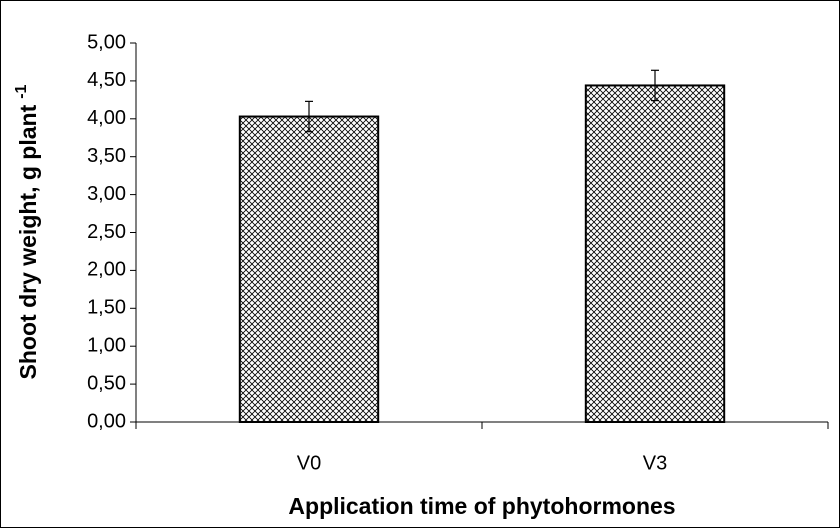 Image resolution: width=840 pixels, height=528 pixels. I want to click on y-tick-label: 1,50, so click(106, 308).